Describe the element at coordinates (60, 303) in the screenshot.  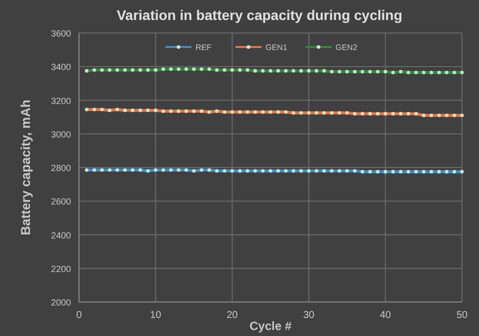
I see `y-tick-label: 2000` at that location.